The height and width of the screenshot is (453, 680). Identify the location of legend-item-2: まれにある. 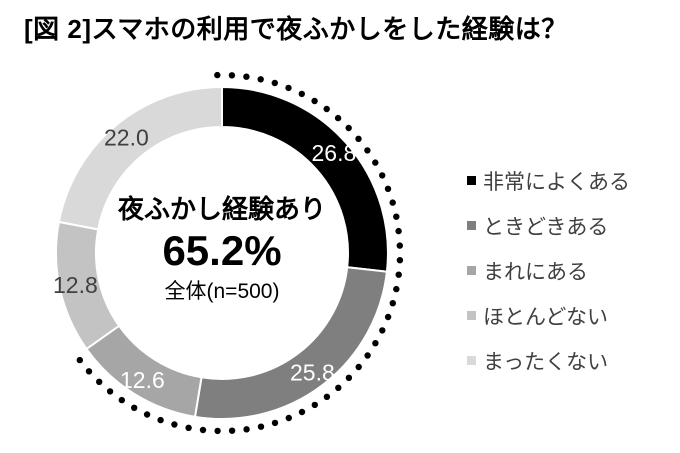
(548, 270).